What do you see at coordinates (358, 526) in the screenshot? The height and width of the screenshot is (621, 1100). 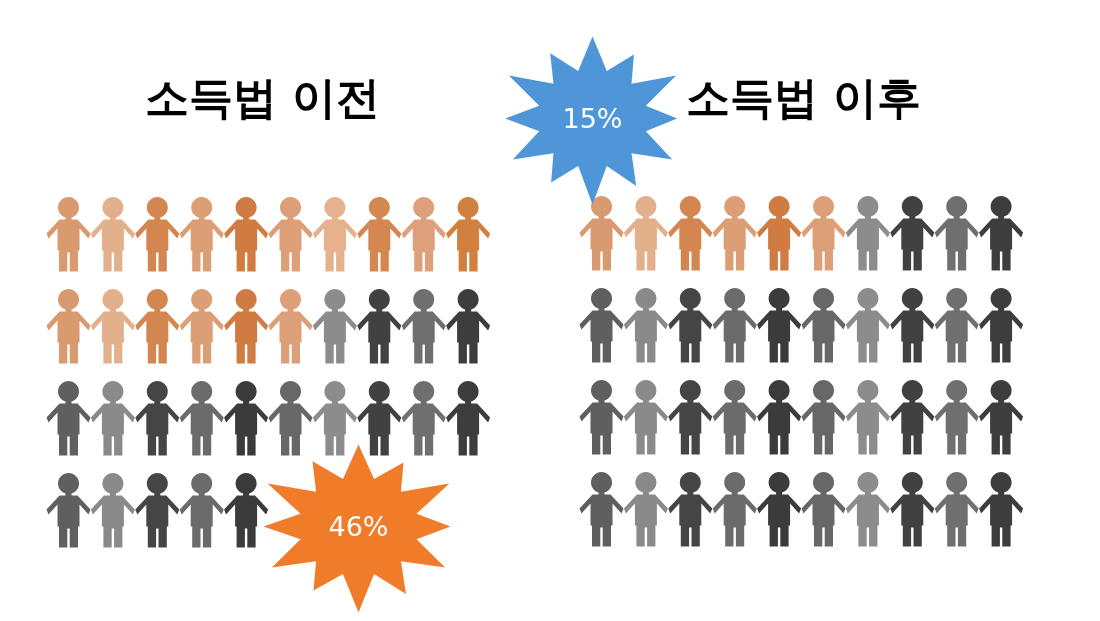 I see `data-label: 46%` at bounding box center [358, 526].